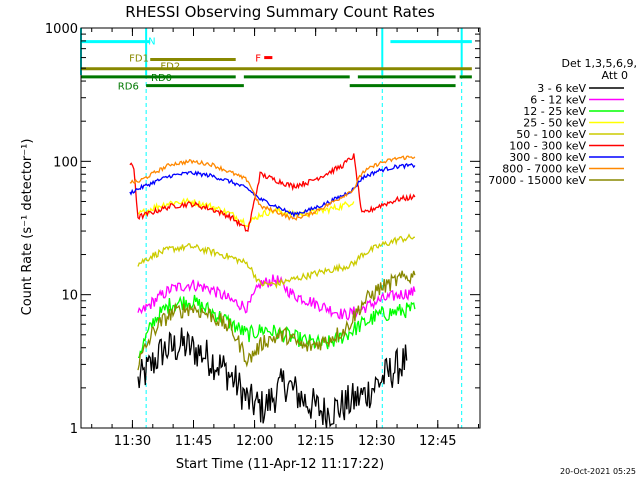 The width and height of the screenshot is (640, 484). I want to click on x-tick-label-4: 12:30, so click(376, 441).